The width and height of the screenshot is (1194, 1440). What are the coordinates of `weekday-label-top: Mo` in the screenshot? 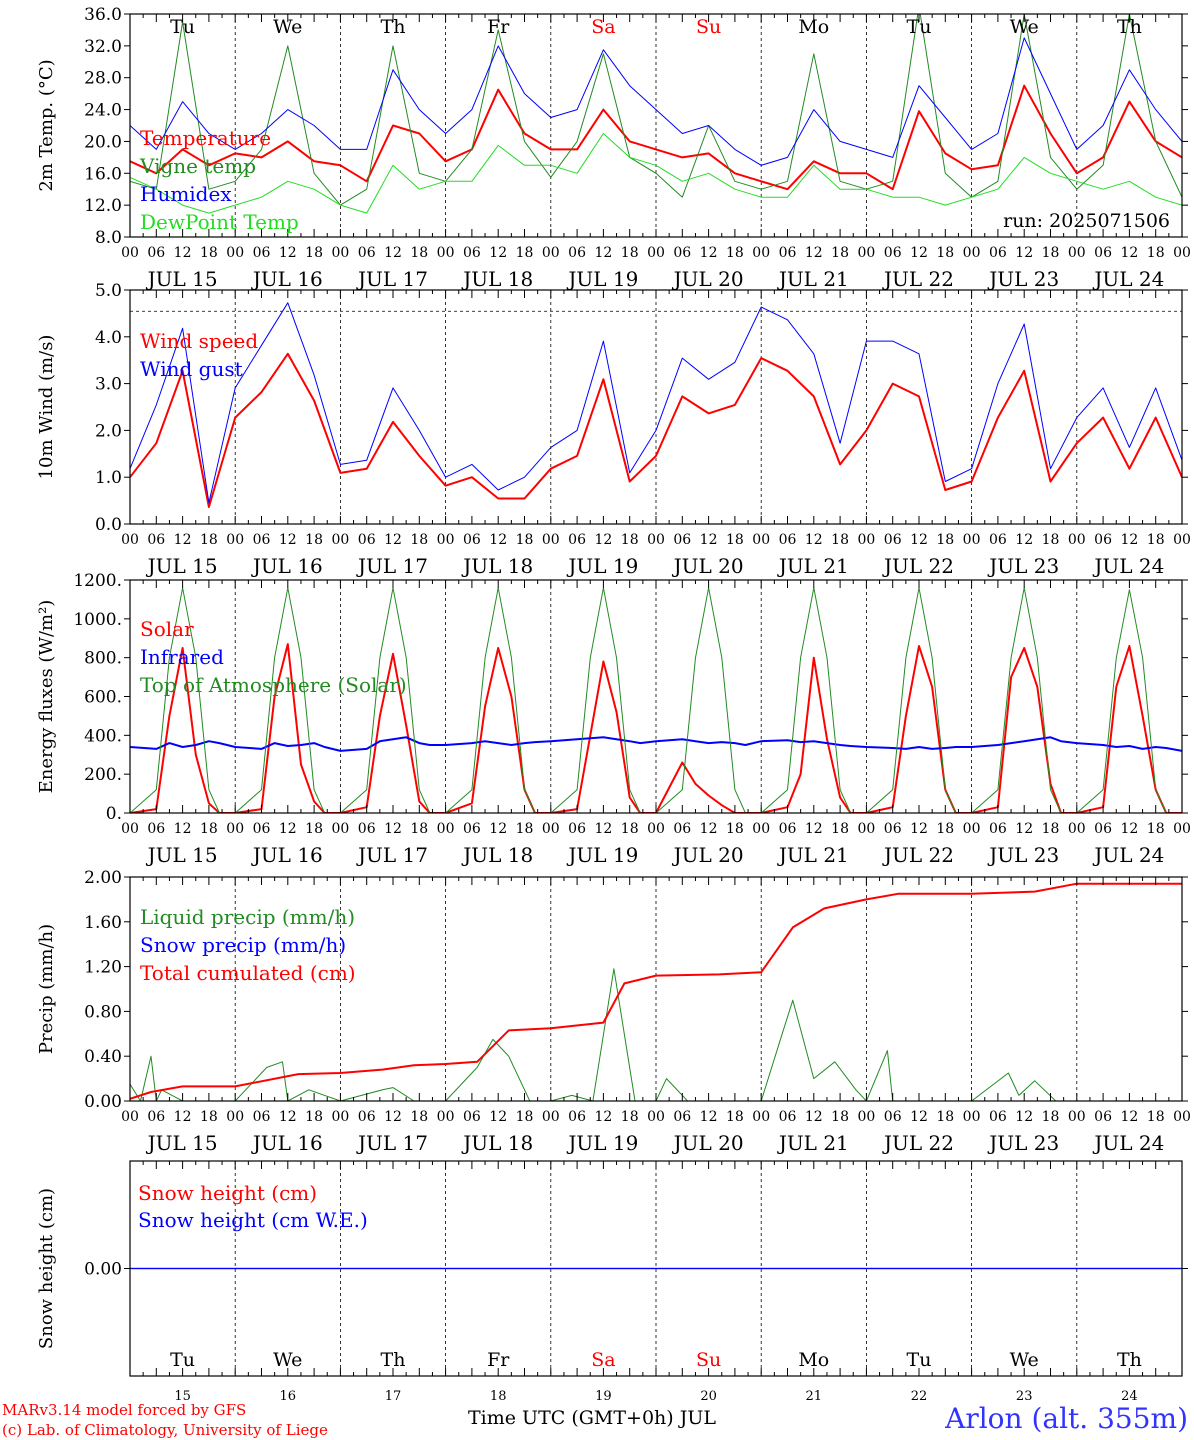 It's located at (813, 27).